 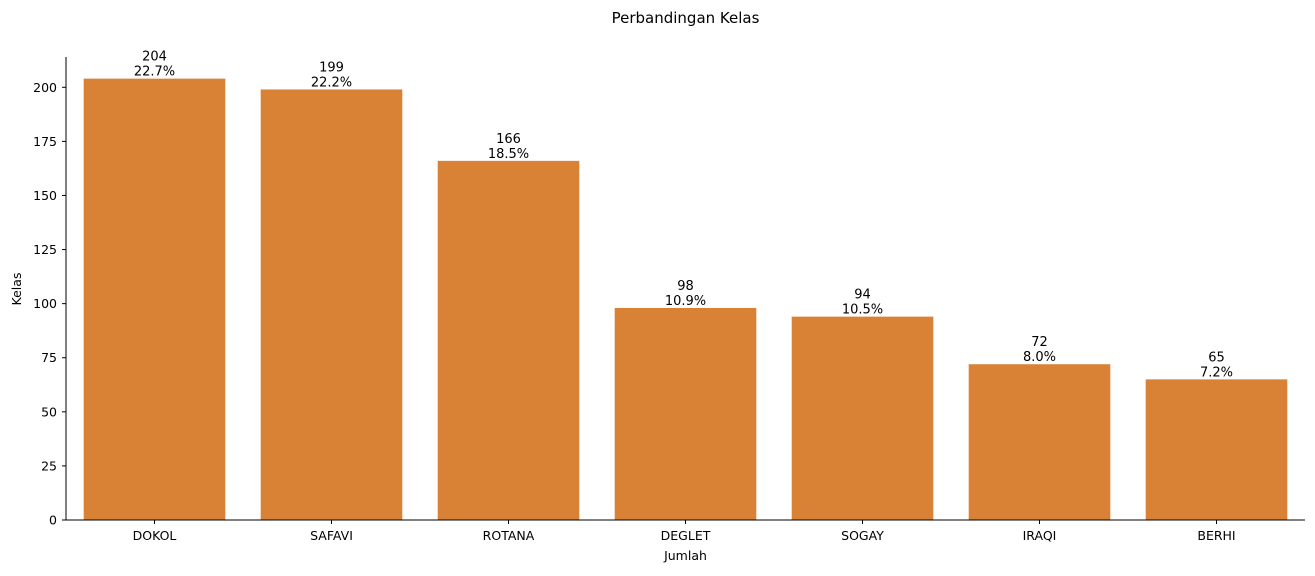 What do you see at coordinates (862, 295) in the screenshot?
I see `value-label: 94` at bounding box center [862, 295].